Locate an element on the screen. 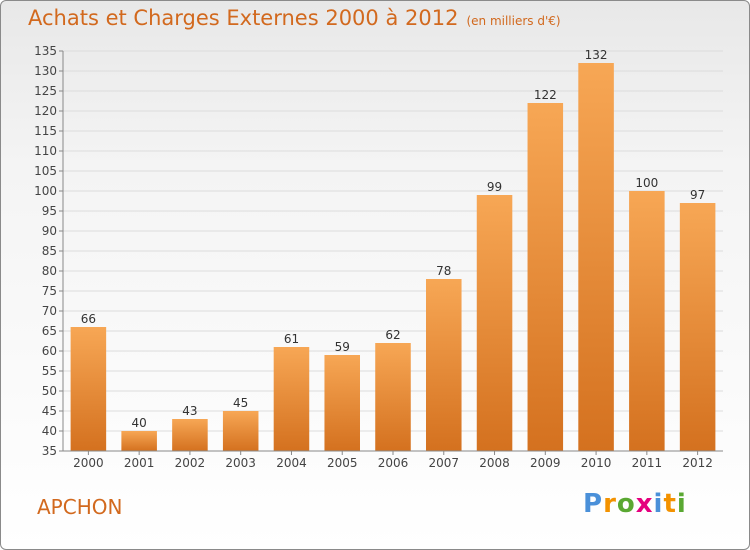 The width and height of the screenshot is (750, 550). bar-2006 is located at coordinates (393, 397).